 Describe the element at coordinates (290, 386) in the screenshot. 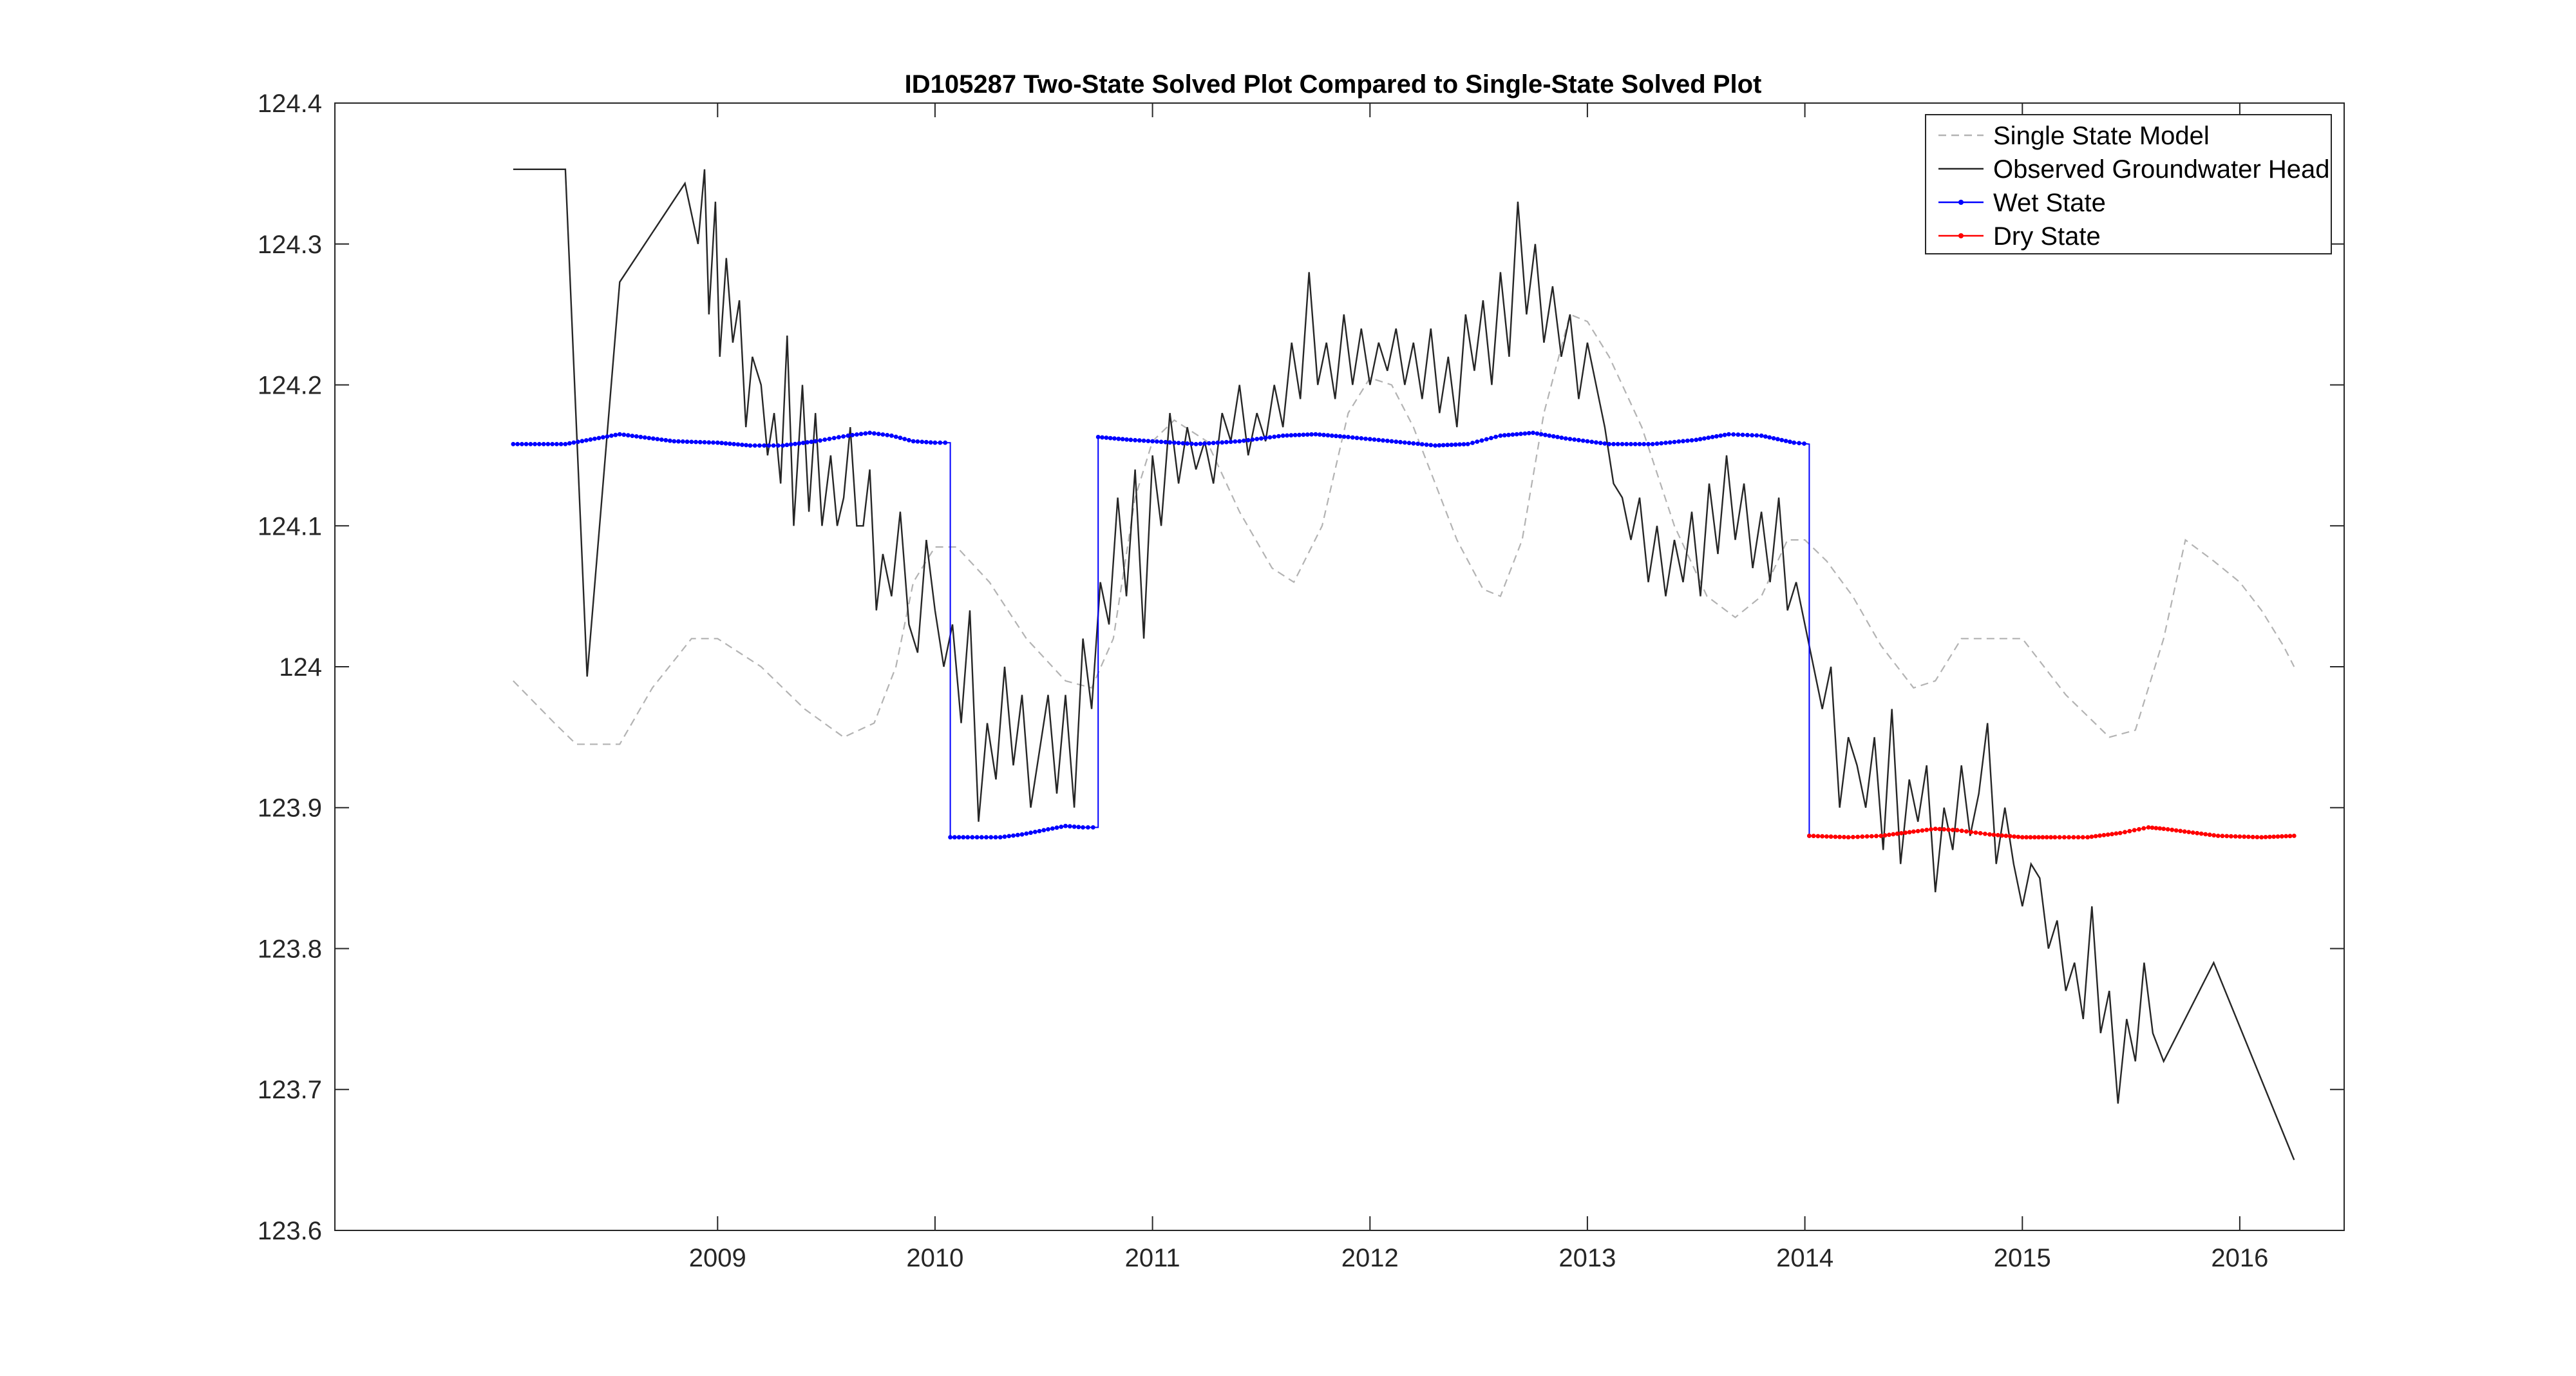

I see `y-tick-label: 124.2` at that location.